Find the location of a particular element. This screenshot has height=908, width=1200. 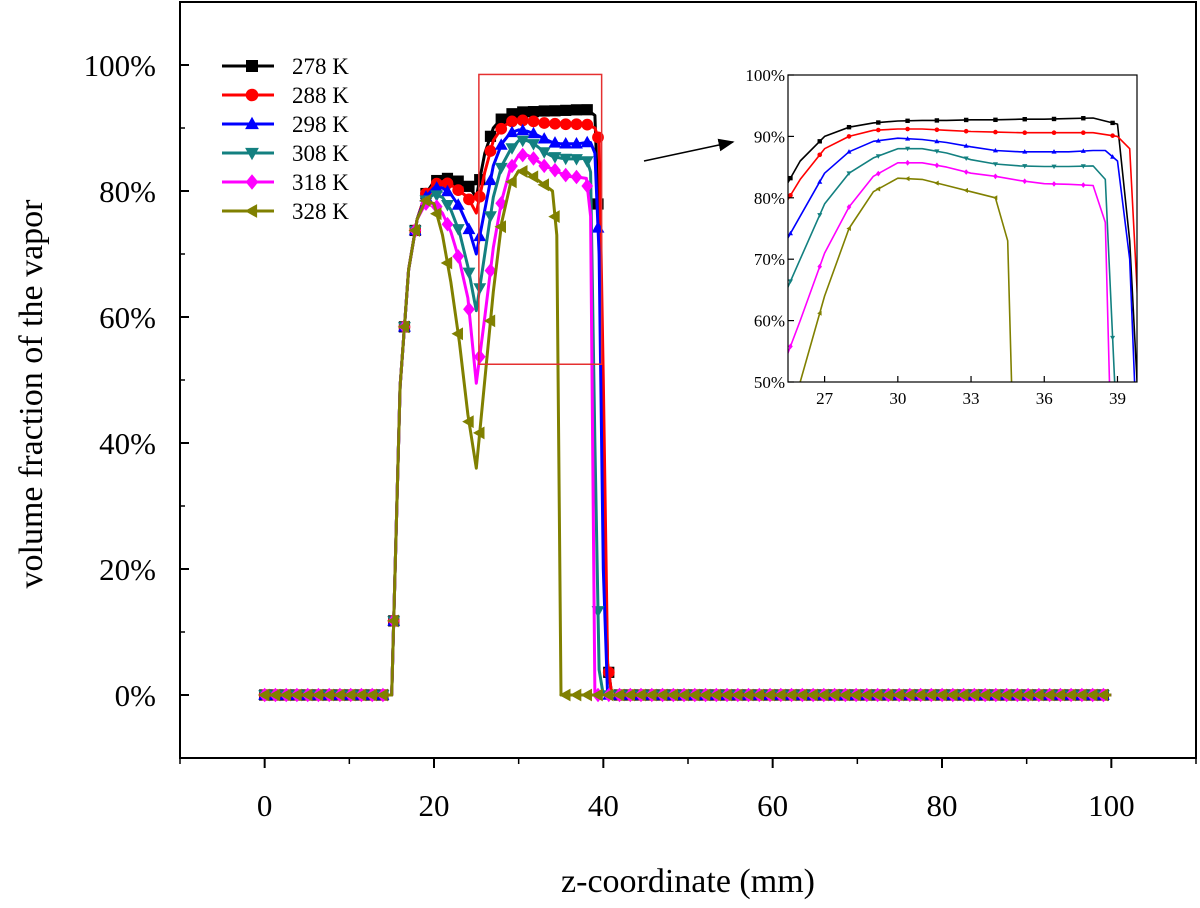

inset-series-278k is located at coordinates (962, 249).